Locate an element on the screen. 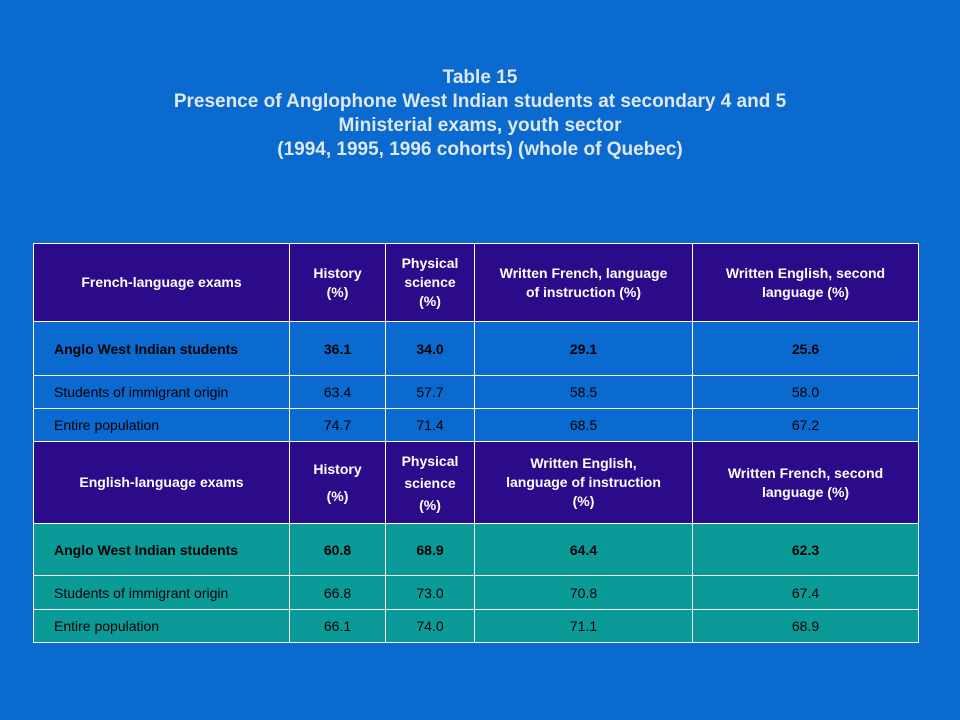 Image resolution: width=960 pixels, height=720 pixels. table-row: Entire population 66.1 74.0 71.1 68.9 is located at coordinates (476, 626).